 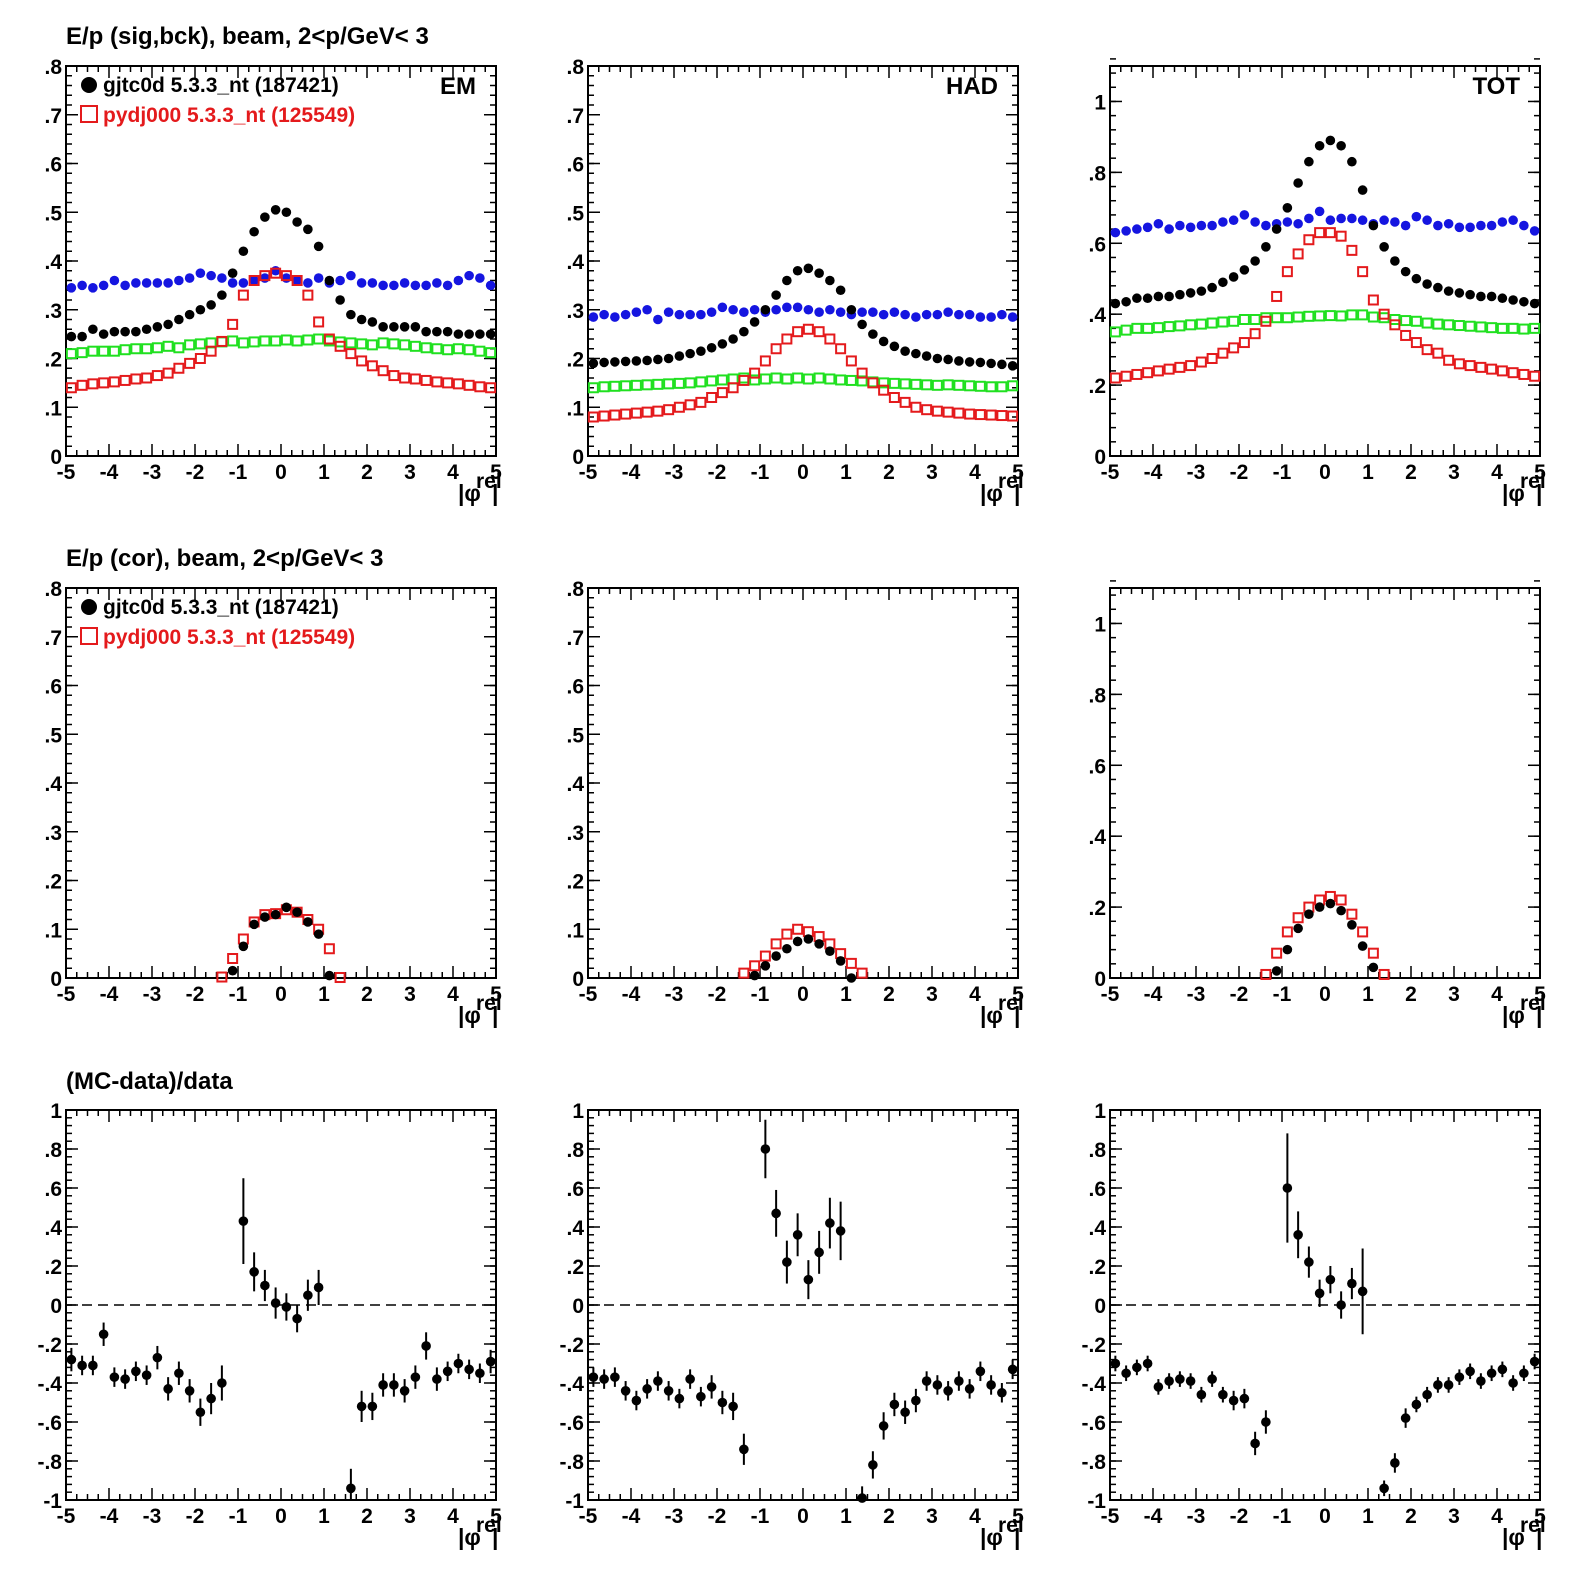 What do you see at coordinates (495, 1015) in the screenshot?
I see `x-axis-label-end: |` at bounding box center [495, 1015].